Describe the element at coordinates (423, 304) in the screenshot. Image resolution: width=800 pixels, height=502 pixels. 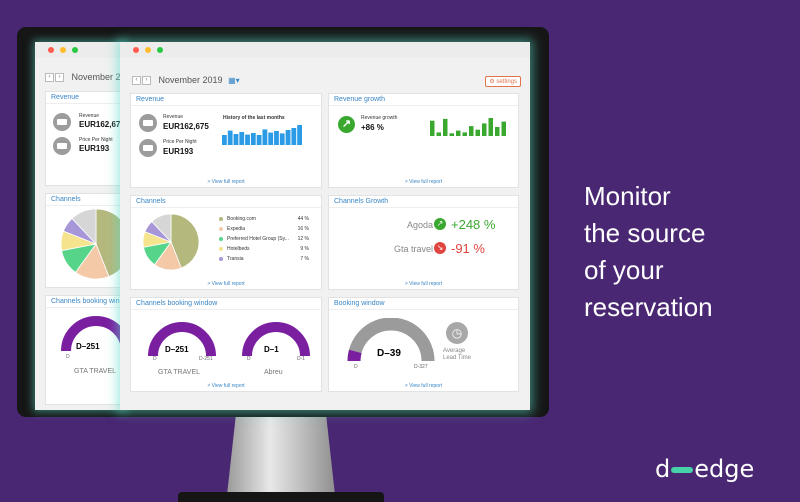
I see `card-title: Booking window` at that location.